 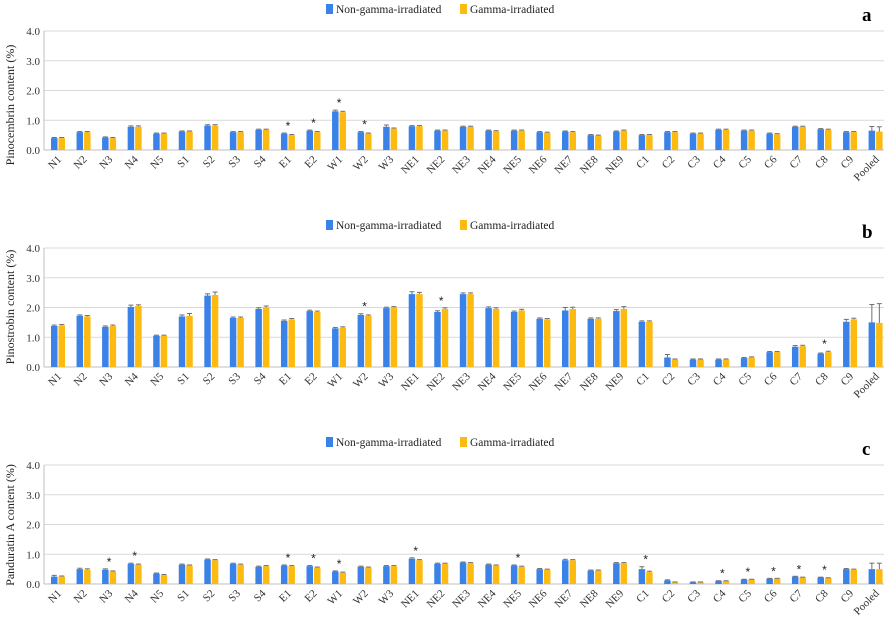 I want to click on x-tick-label: NE9, so click(x=614, y=598).